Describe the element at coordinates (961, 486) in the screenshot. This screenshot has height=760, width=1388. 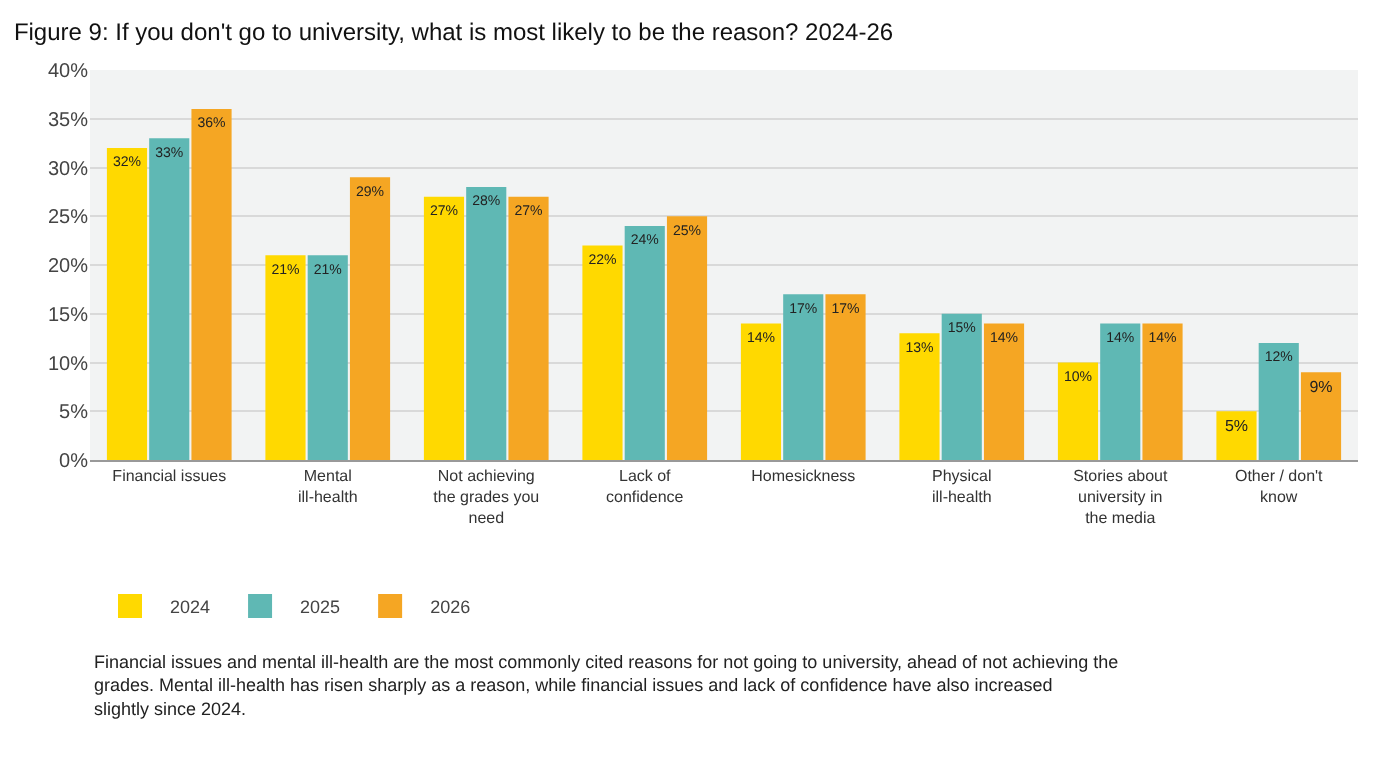
I see `x-tick-label: Physical ill-health` at that location.